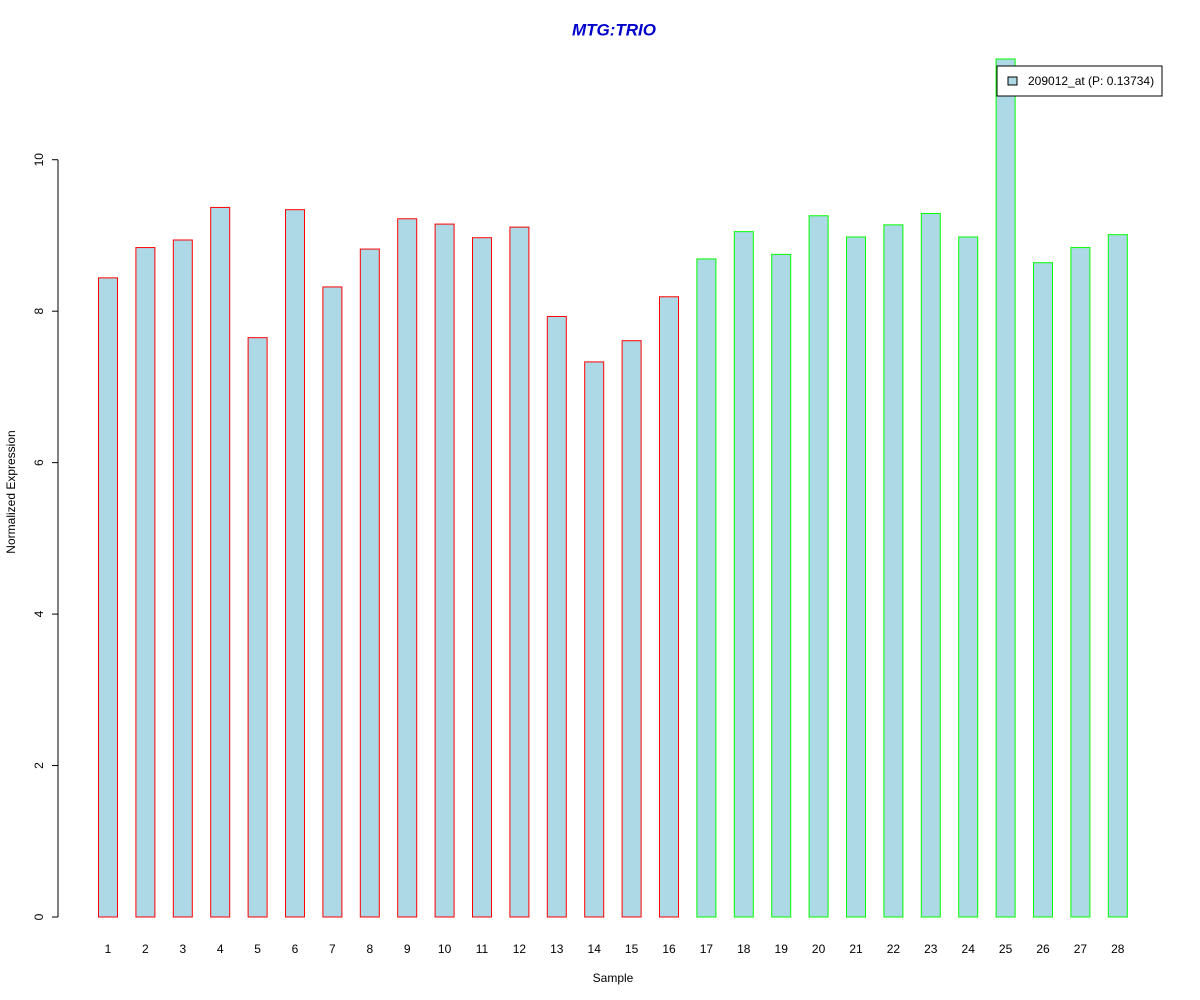  I want to click on x-tick-label: 13, so click(557, 949).